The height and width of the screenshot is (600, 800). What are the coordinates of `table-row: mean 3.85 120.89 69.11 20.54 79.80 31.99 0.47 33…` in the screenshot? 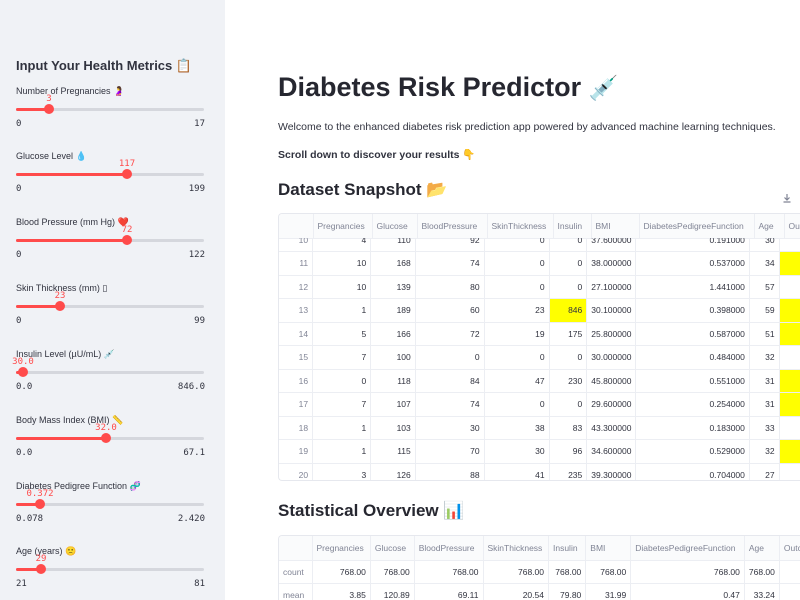 It's located at (539, 591).